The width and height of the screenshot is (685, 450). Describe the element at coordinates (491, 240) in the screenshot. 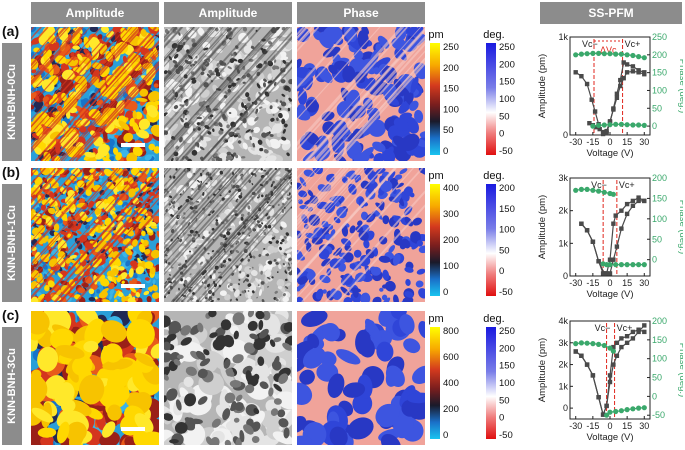

I see `phase-colorbar` at that location.